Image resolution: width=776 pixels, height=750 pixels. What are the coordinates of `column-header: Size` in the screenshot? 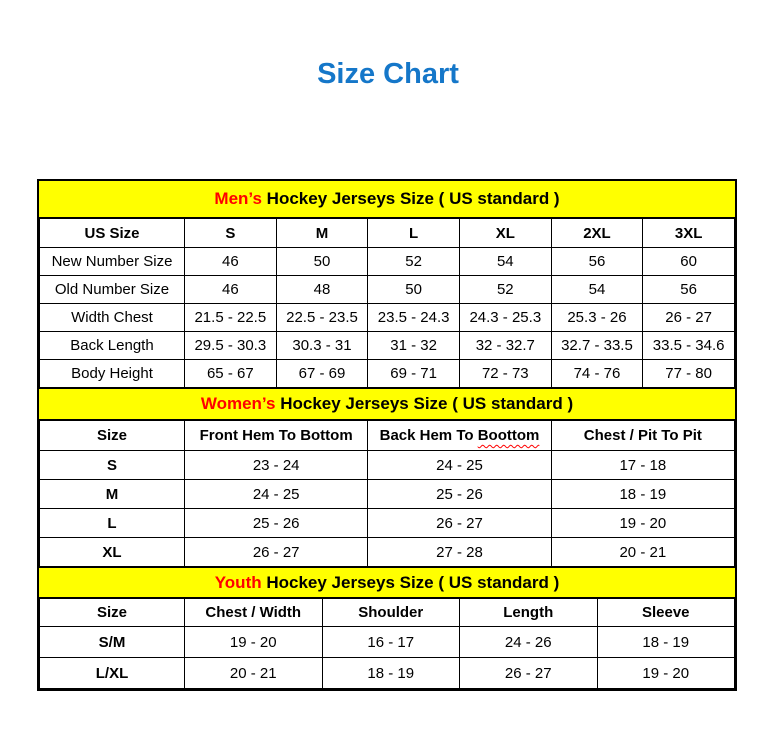 It's located at (112, 435).